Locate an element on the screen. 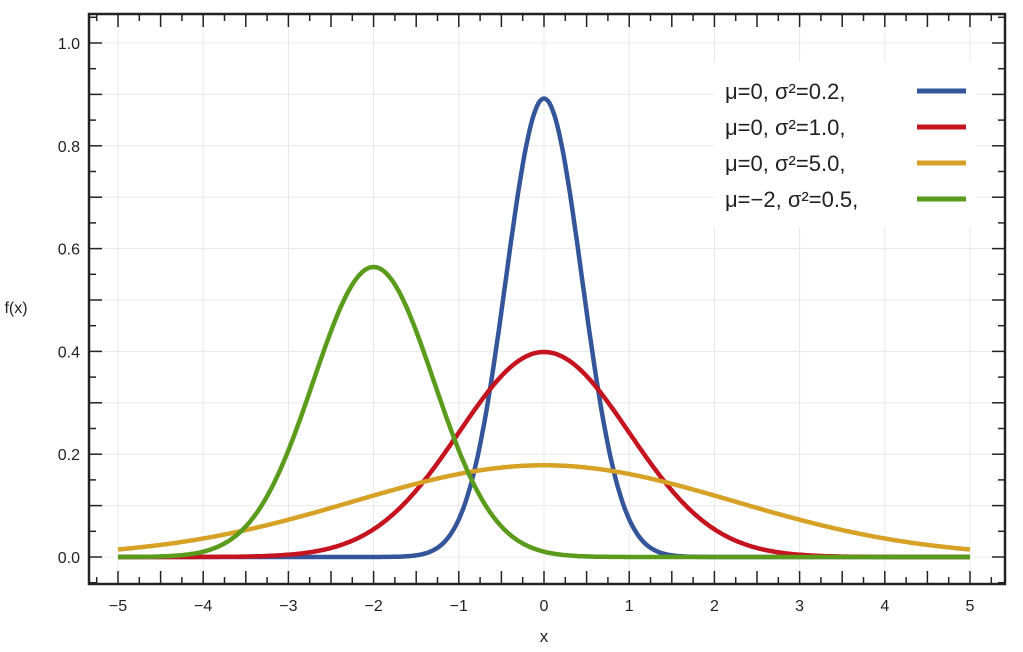 This screenshot has height=652, width=1023. x-tick-label: −1 is located at coordinates (459, 606).